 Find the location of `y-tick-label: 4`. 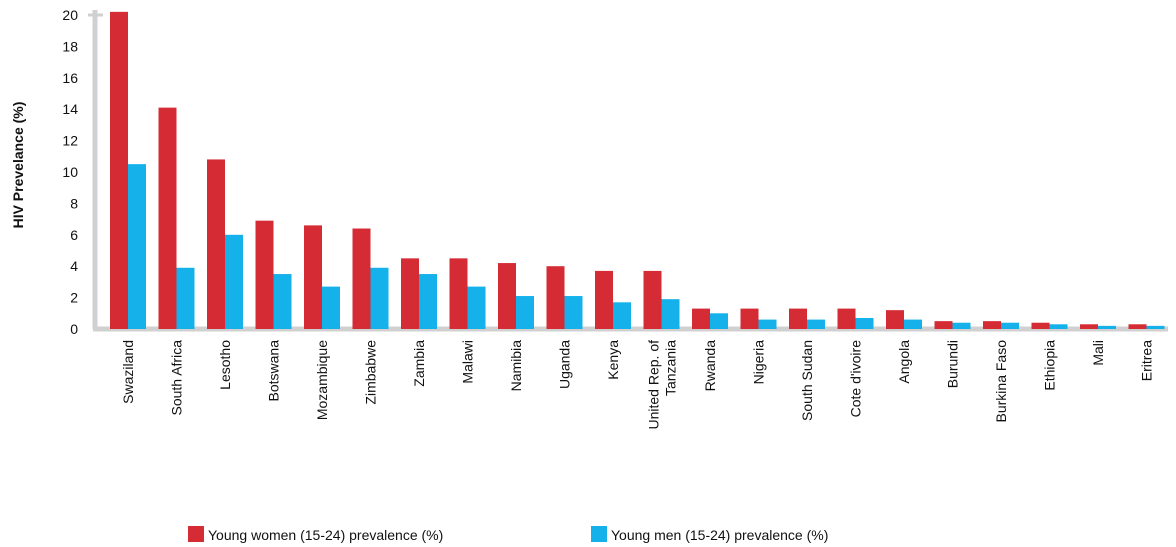

y-tick-label: 4 is located at coordinates (74, 266).